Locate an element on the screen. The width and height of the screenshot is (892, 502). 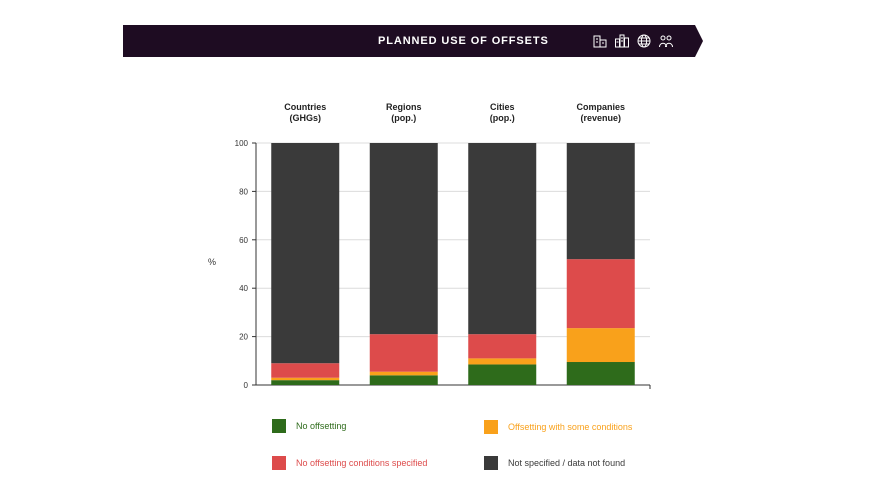
legend-item-no-conditions-specified: No offsetting conditions specified is located at coordinates (349, 463).